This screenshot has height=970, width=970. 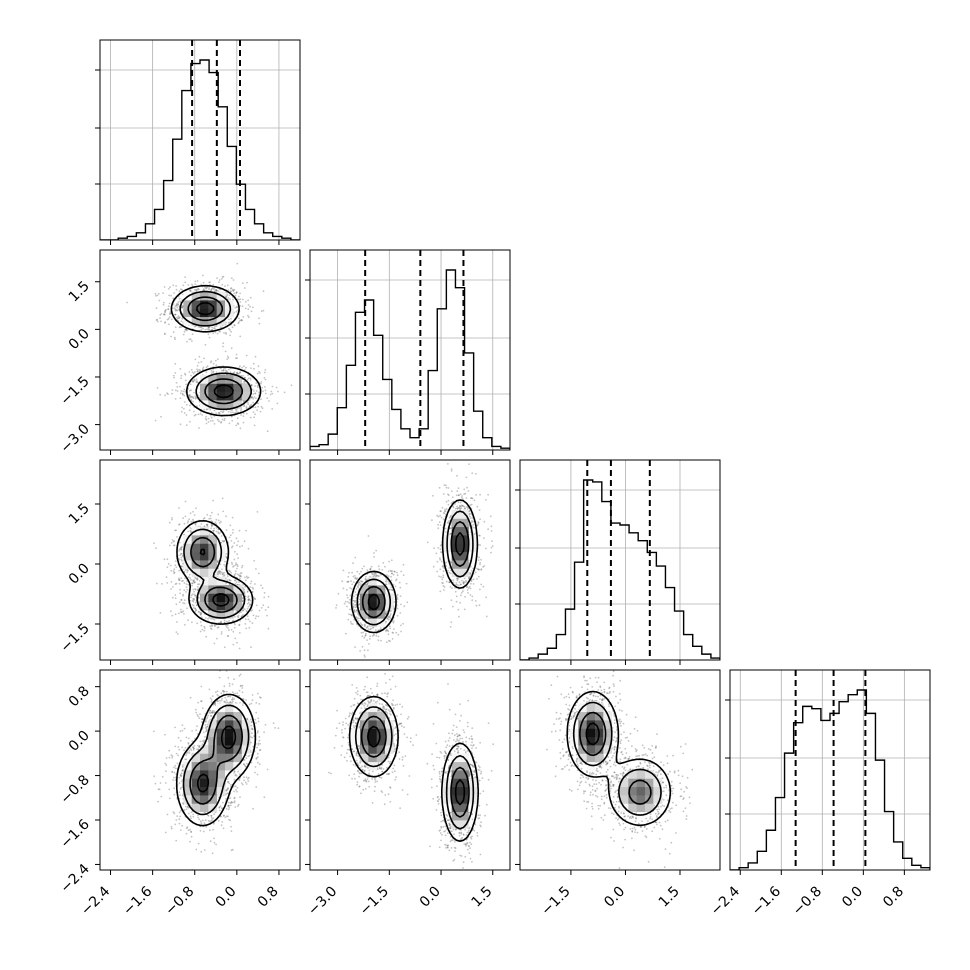 I want to click on y-tick-label: 1.5, so click(x=79, y=291).